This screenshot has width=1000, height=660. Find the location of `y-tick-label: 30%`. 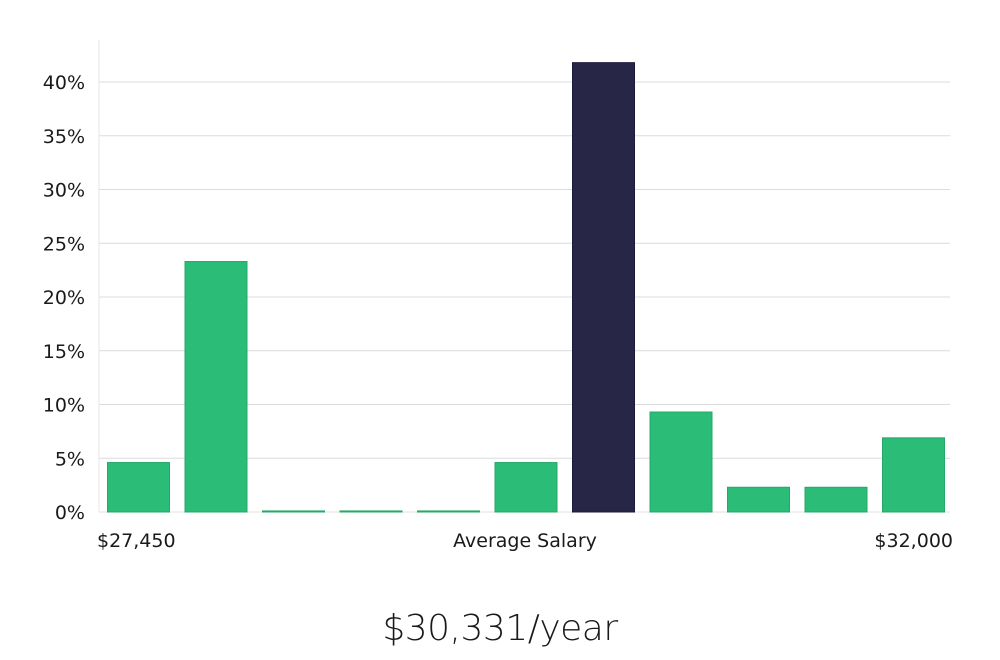

y-tick-label: 30% is located at coordinates (64, 191).